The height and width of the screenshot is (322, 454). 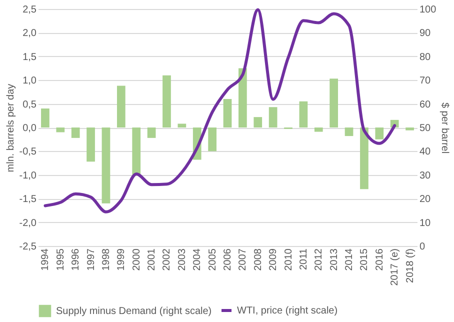 What do you see at coordinates (198, 259) in the screenshot?
I see `x-tick-label: 2004` at bounding box center [198, 259].